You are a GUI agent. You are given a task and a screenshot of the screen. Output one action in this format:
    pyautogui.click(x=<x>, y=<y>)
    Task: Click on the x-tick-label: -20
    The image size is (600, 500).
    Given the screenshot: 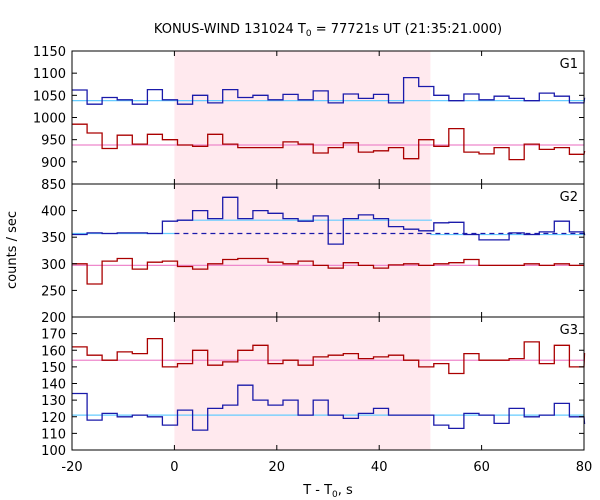 What is the action you would take?
    pyautogui.click(x=71, y=467)
    